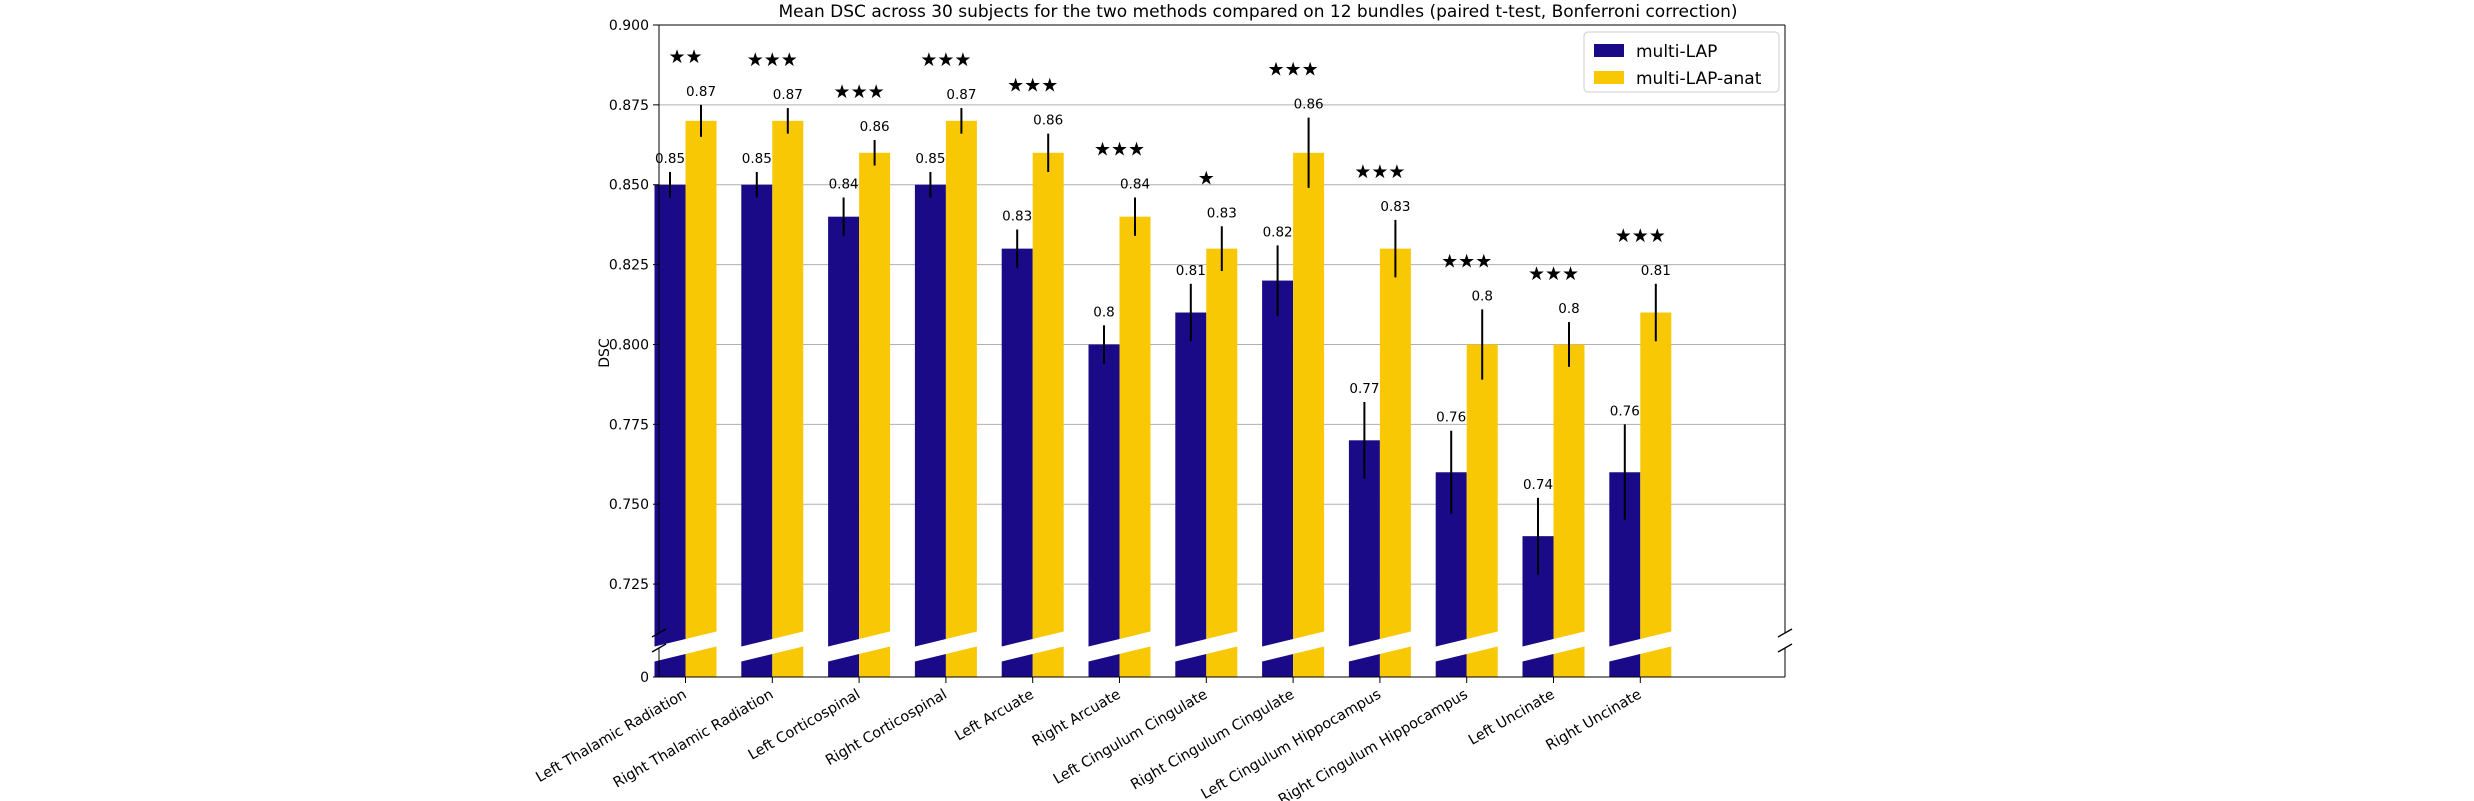 This screenshot has height=801, width=2474. Describe the element at coordinates (629, 345) in the screenshot. I see `y-tick-label: 0.800` at that location.